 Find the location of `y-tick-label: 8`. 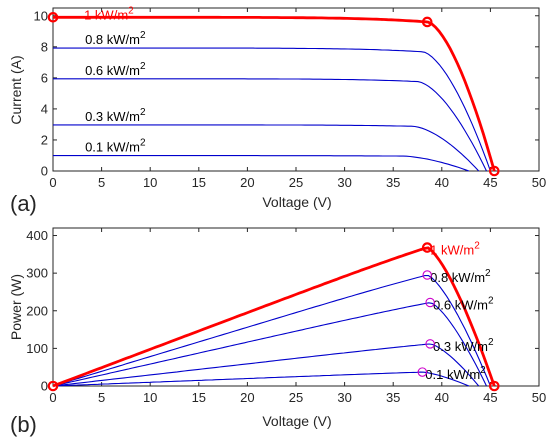

y-tick-label: 8 is located at coordinates (44, 46).